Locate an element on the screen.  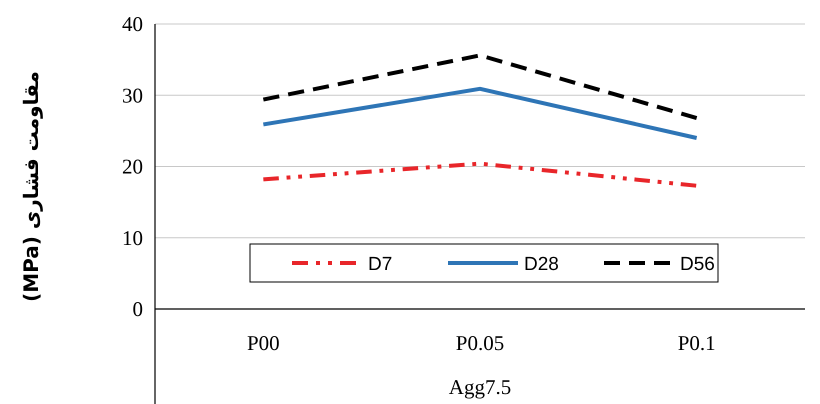
y-tick-label: 30 is located at coordinates (132, 95).